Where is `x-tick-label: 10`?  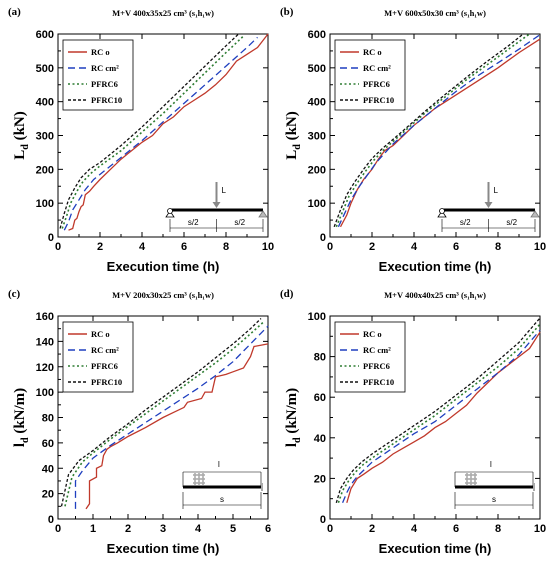
x-tick-label: 10 is located at coordinates (540, 247).